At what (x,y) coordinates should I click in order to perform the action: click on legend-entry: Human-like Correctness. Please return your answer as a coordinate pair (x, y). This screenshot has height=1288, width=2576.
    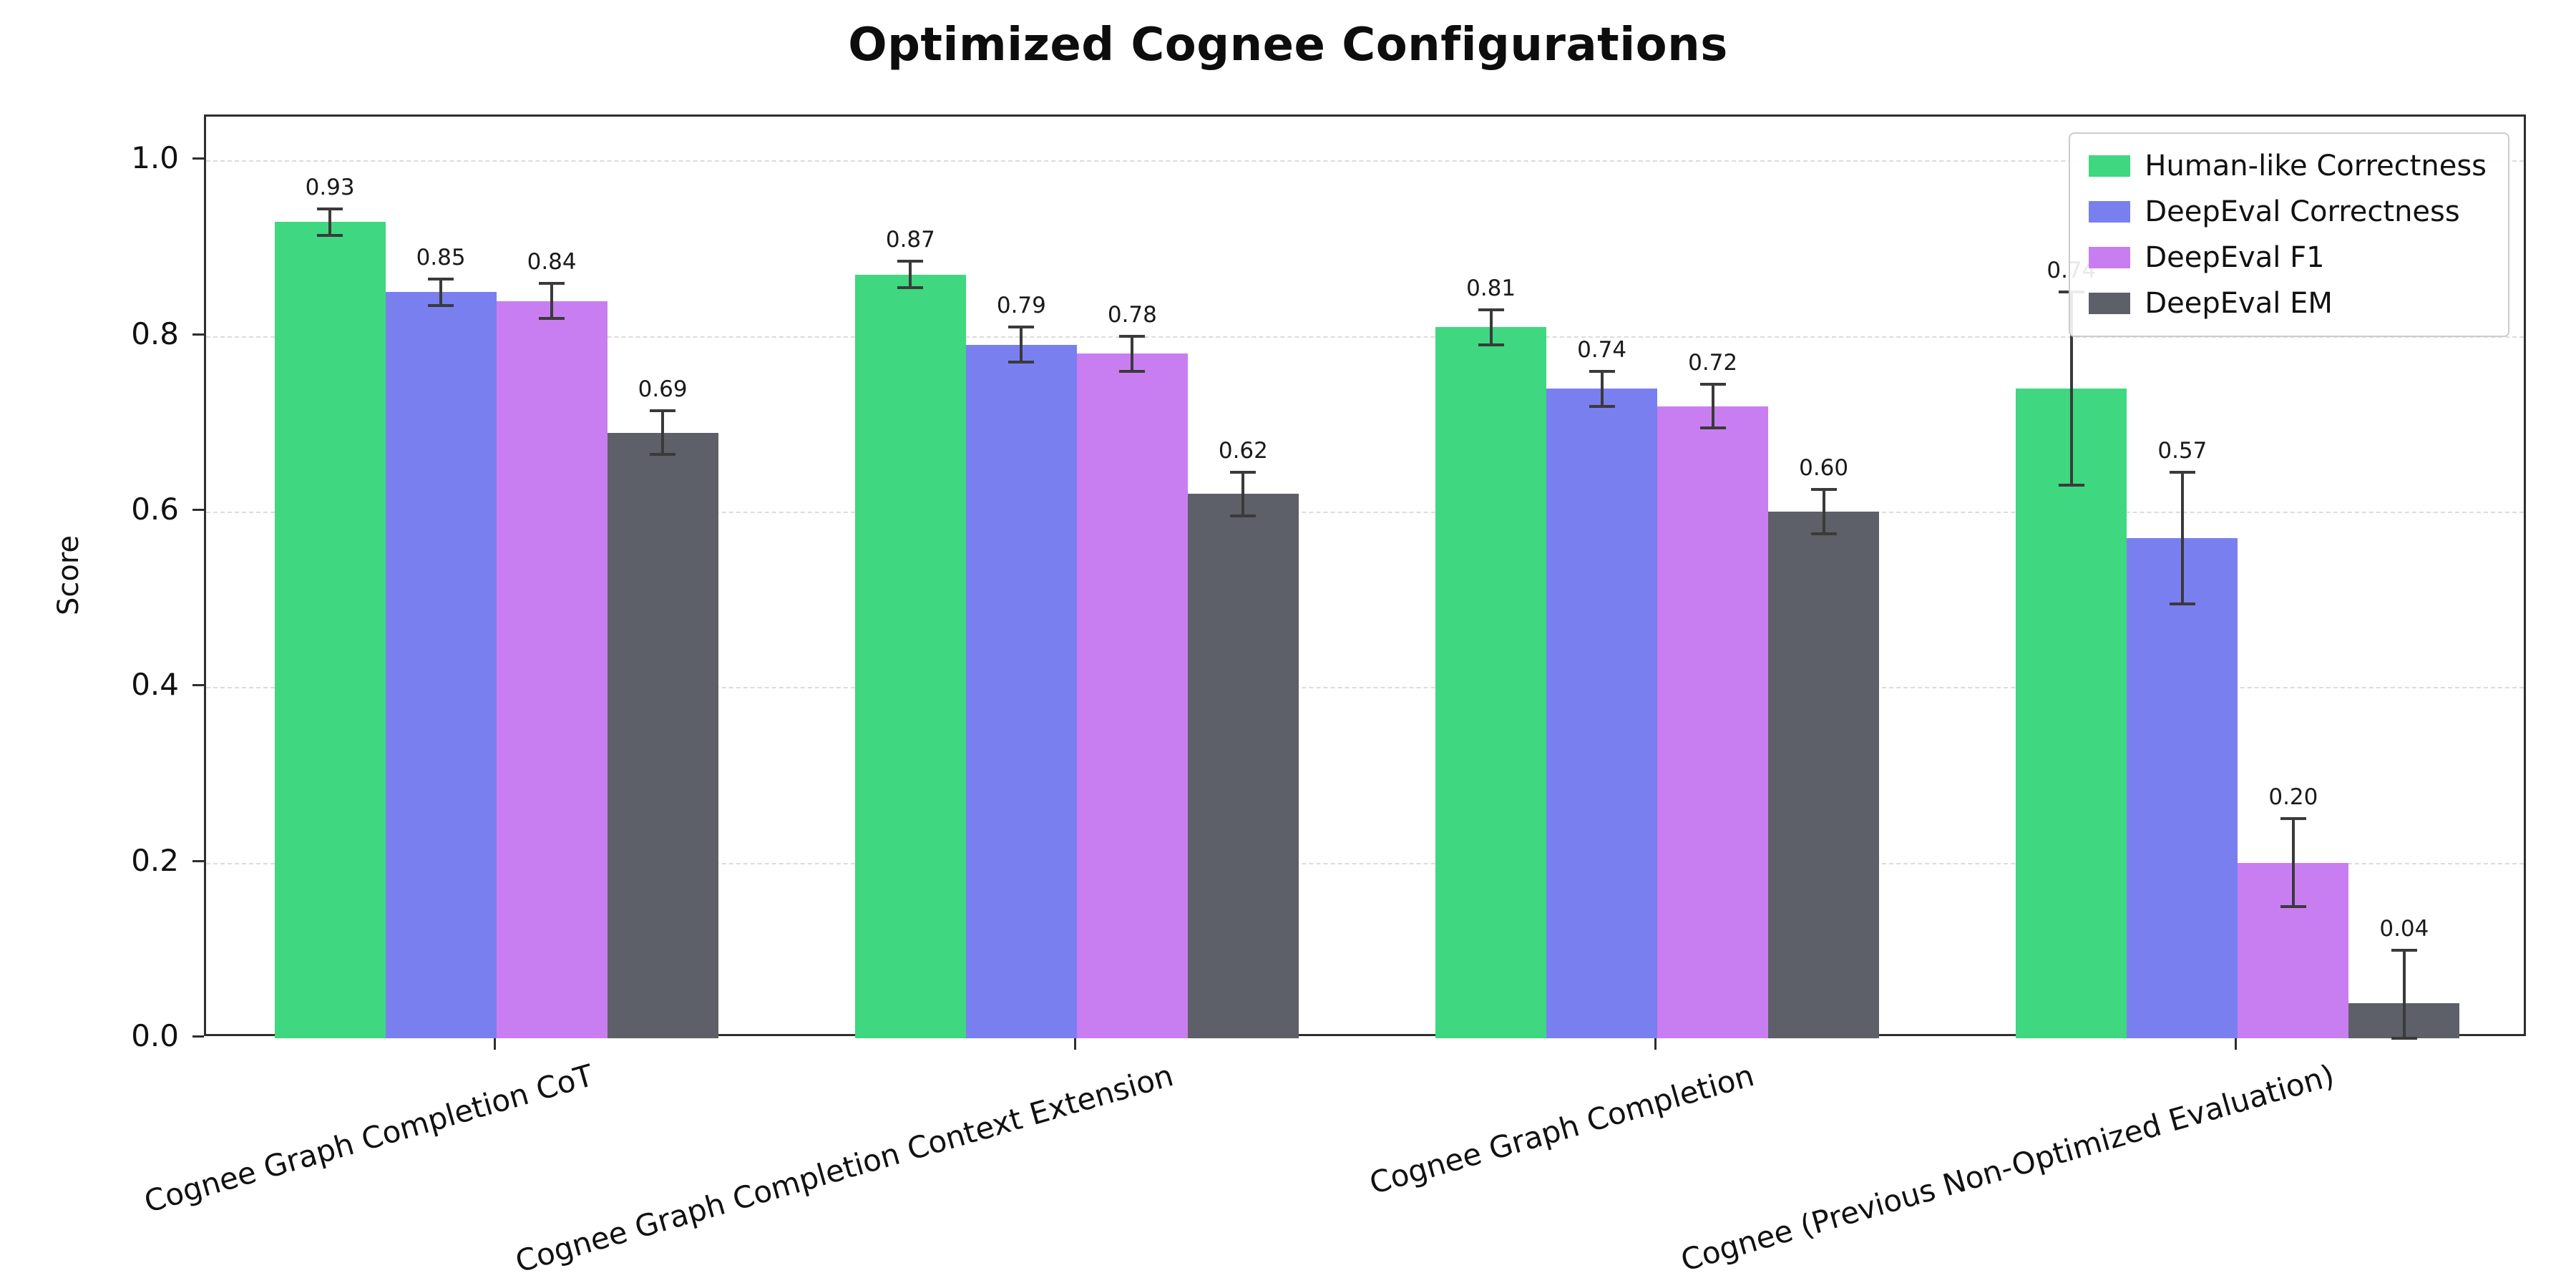
    Looking at the image, I should click on (2288, 166).